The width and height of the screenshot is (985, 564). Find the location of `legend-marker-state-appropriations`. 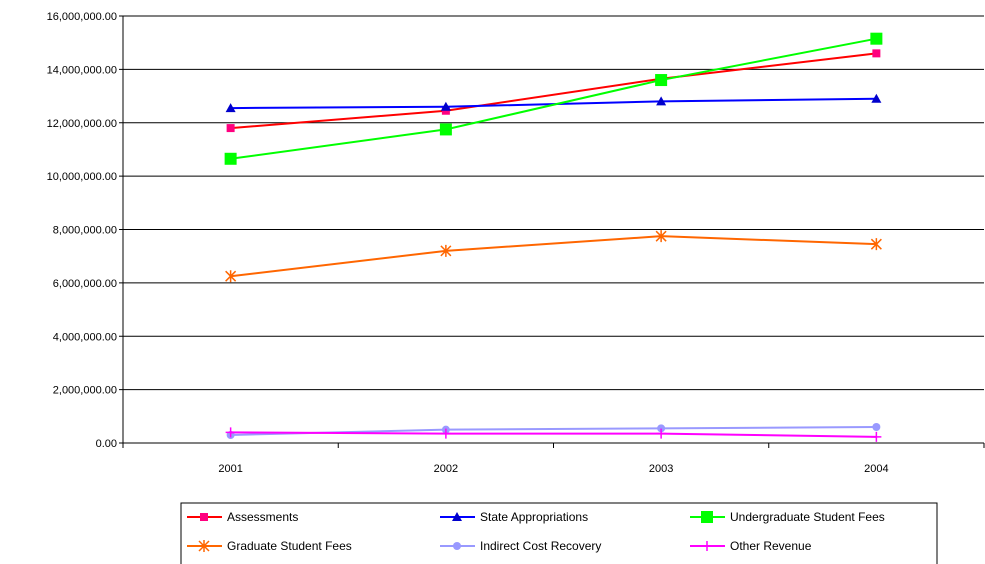

legend-marker-state-appropriations is located at coordinates (457, 516).